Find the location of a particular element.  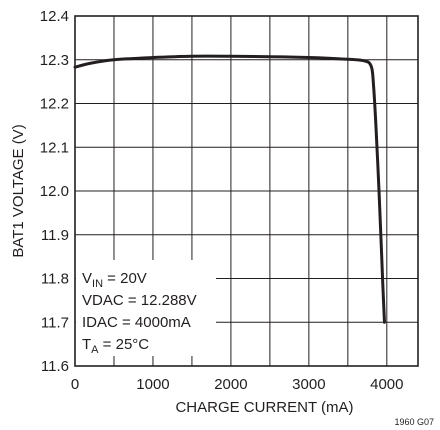

x-tick-label: 1000 is located at coordinates (152, 384).